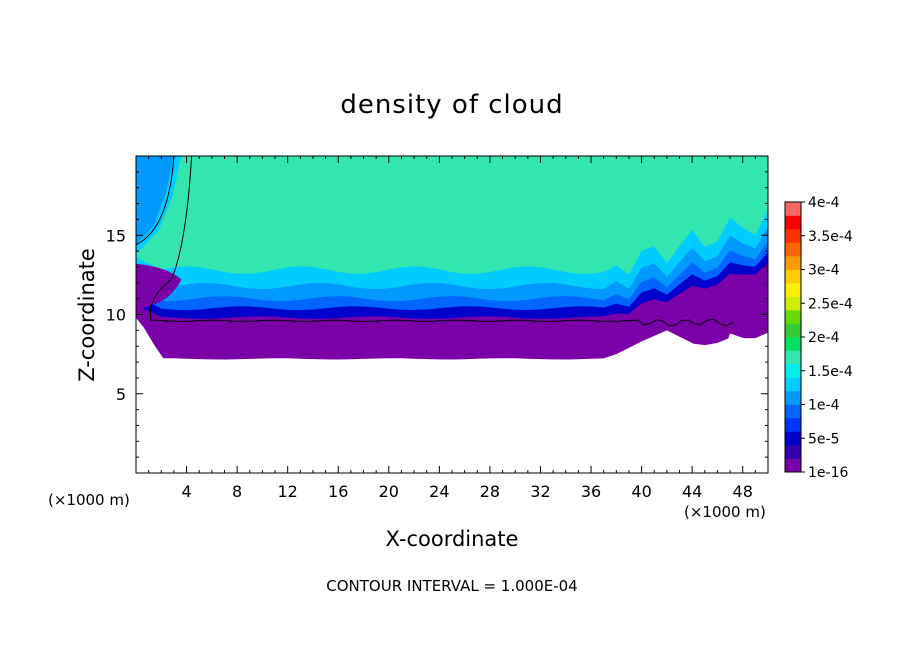 The image size is (904, 654). I want to click on x-tick-label: 12, so click(288, 491).